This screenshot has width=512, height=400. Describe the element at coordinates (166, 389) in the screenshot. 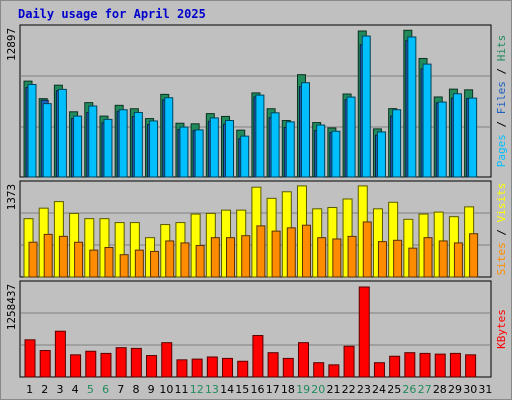

I see `x-tick-10: 10` at that location.